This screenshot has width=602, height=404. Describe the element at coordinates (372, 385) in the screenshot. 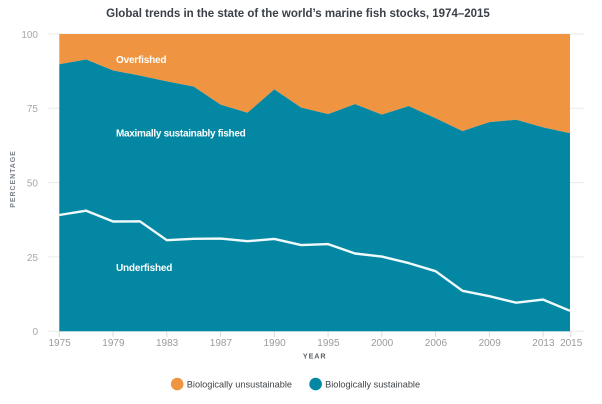

I see `svg-text: Biologically sustainable` at that location.